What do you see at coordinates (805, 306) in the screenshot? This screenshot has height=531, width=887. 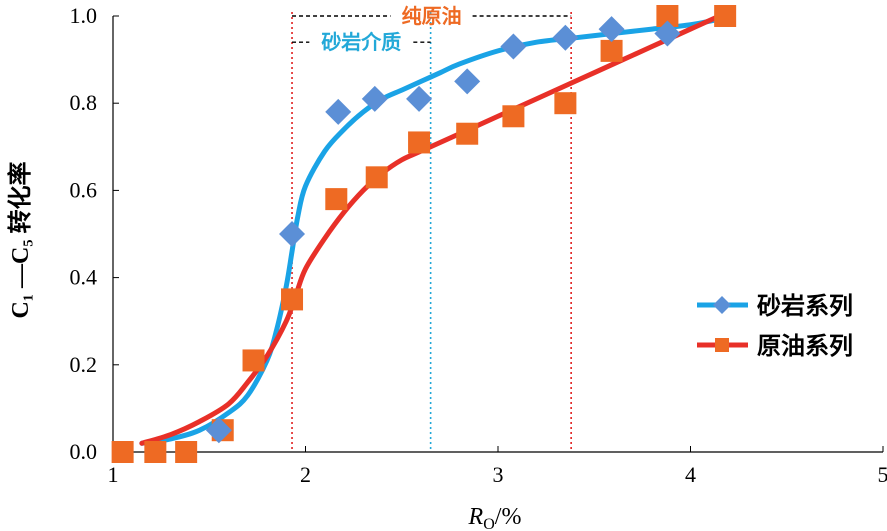 I see `legend-label-0: 砂岩系列` at bounding box center [805, 306].